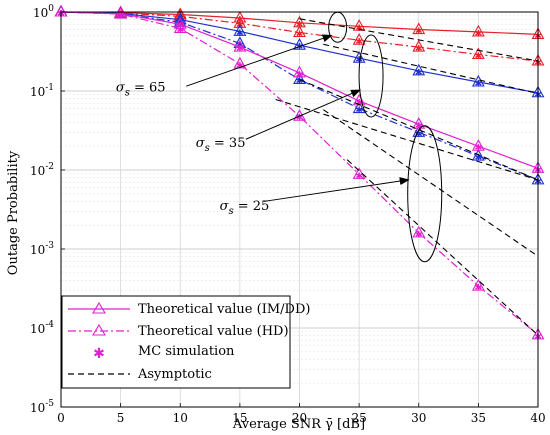 This screenshot has width=550, height=435. What do you see at coordinates (425, 194) in the screenshot?
I see `group-ellipse` at bounding box center [425, 194].